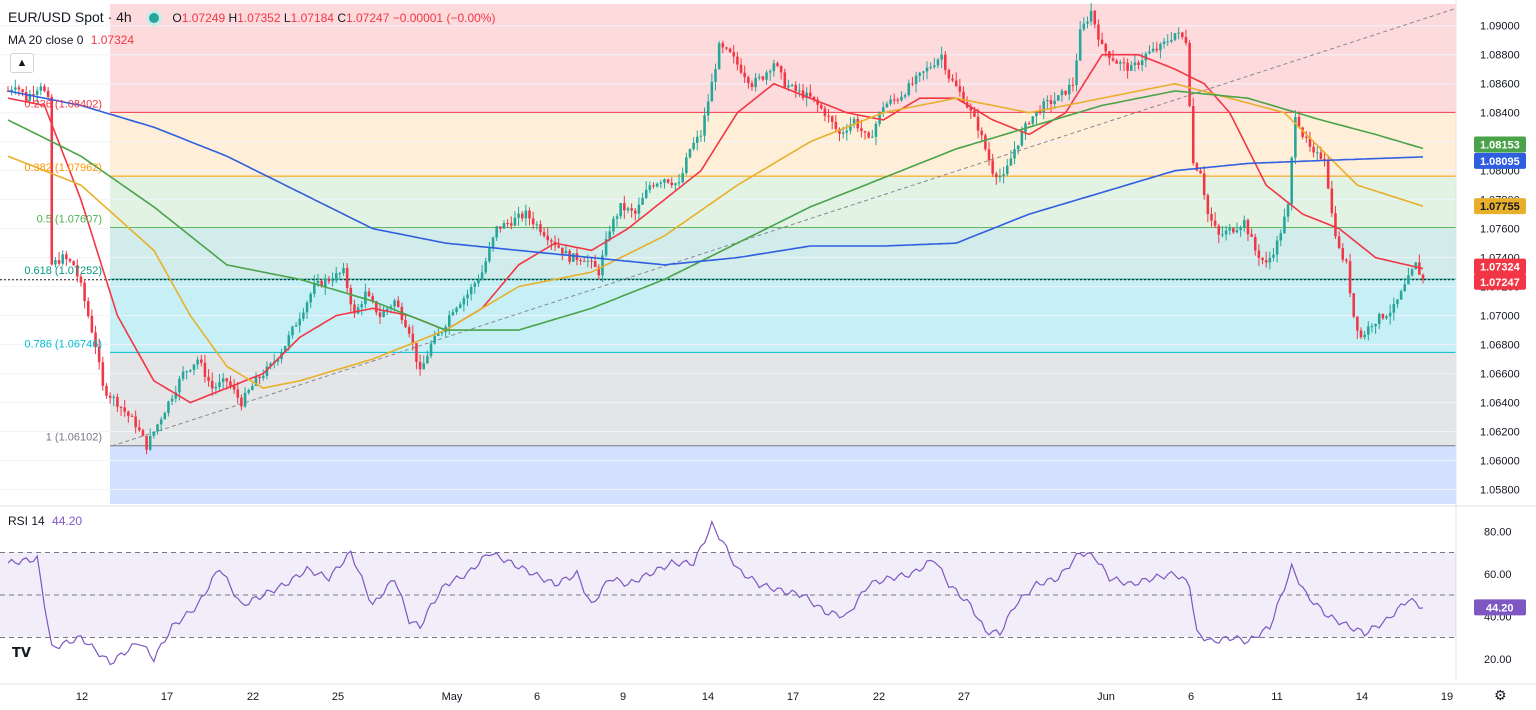 The width and height of the screenshot is (1536, 710). What do you see at coordinates (879, 697) in the screenshot?
I see `time-tick-label: 22` at bounding box center [879, 697].